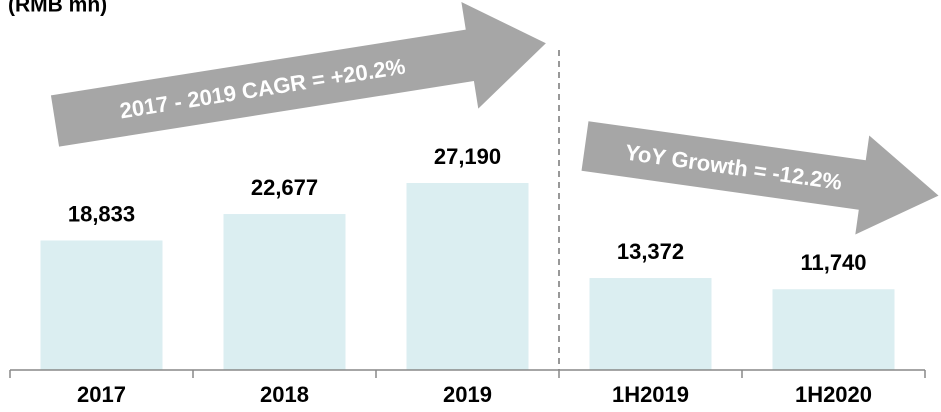  I want to click on arrow-shape, so click(760, 178).